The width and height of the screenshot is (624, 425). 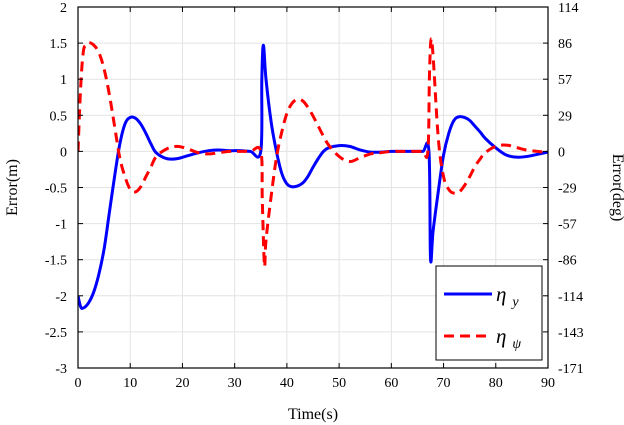 I want to click on y-axis-label-left: Error(m), so click(x=12, y=187).